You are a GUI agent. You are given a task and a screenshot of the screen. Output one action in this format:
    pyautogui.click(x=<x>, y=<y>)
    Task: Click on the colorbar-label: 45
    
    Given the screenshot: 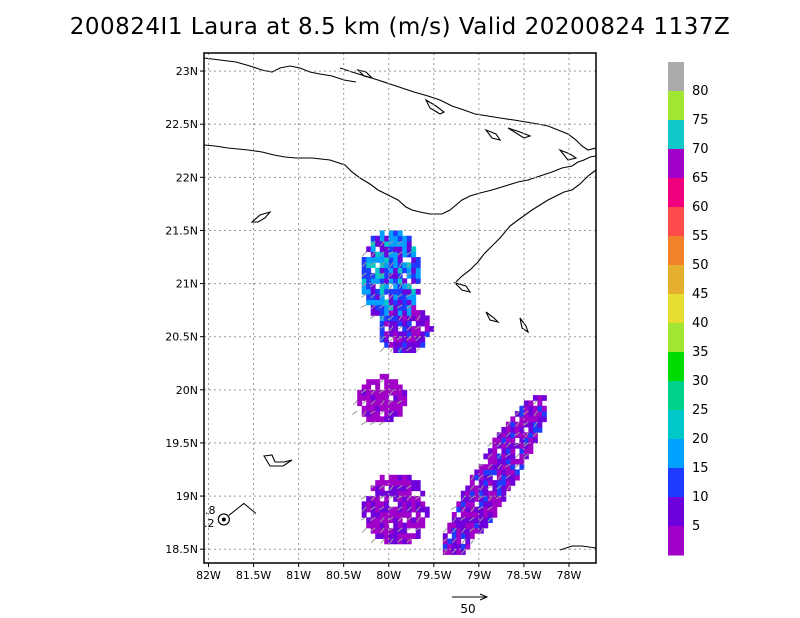 What is the action you would take?
    pyautogui.click(x=700, y=294)
    